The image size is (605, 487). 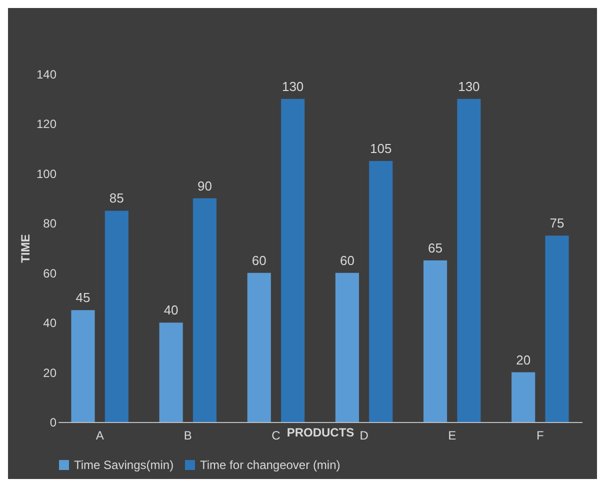 What do you see at coordinates (100, 435) in the screenshot?
I see `x-tick-label: A` at bounding box center [100, 435].